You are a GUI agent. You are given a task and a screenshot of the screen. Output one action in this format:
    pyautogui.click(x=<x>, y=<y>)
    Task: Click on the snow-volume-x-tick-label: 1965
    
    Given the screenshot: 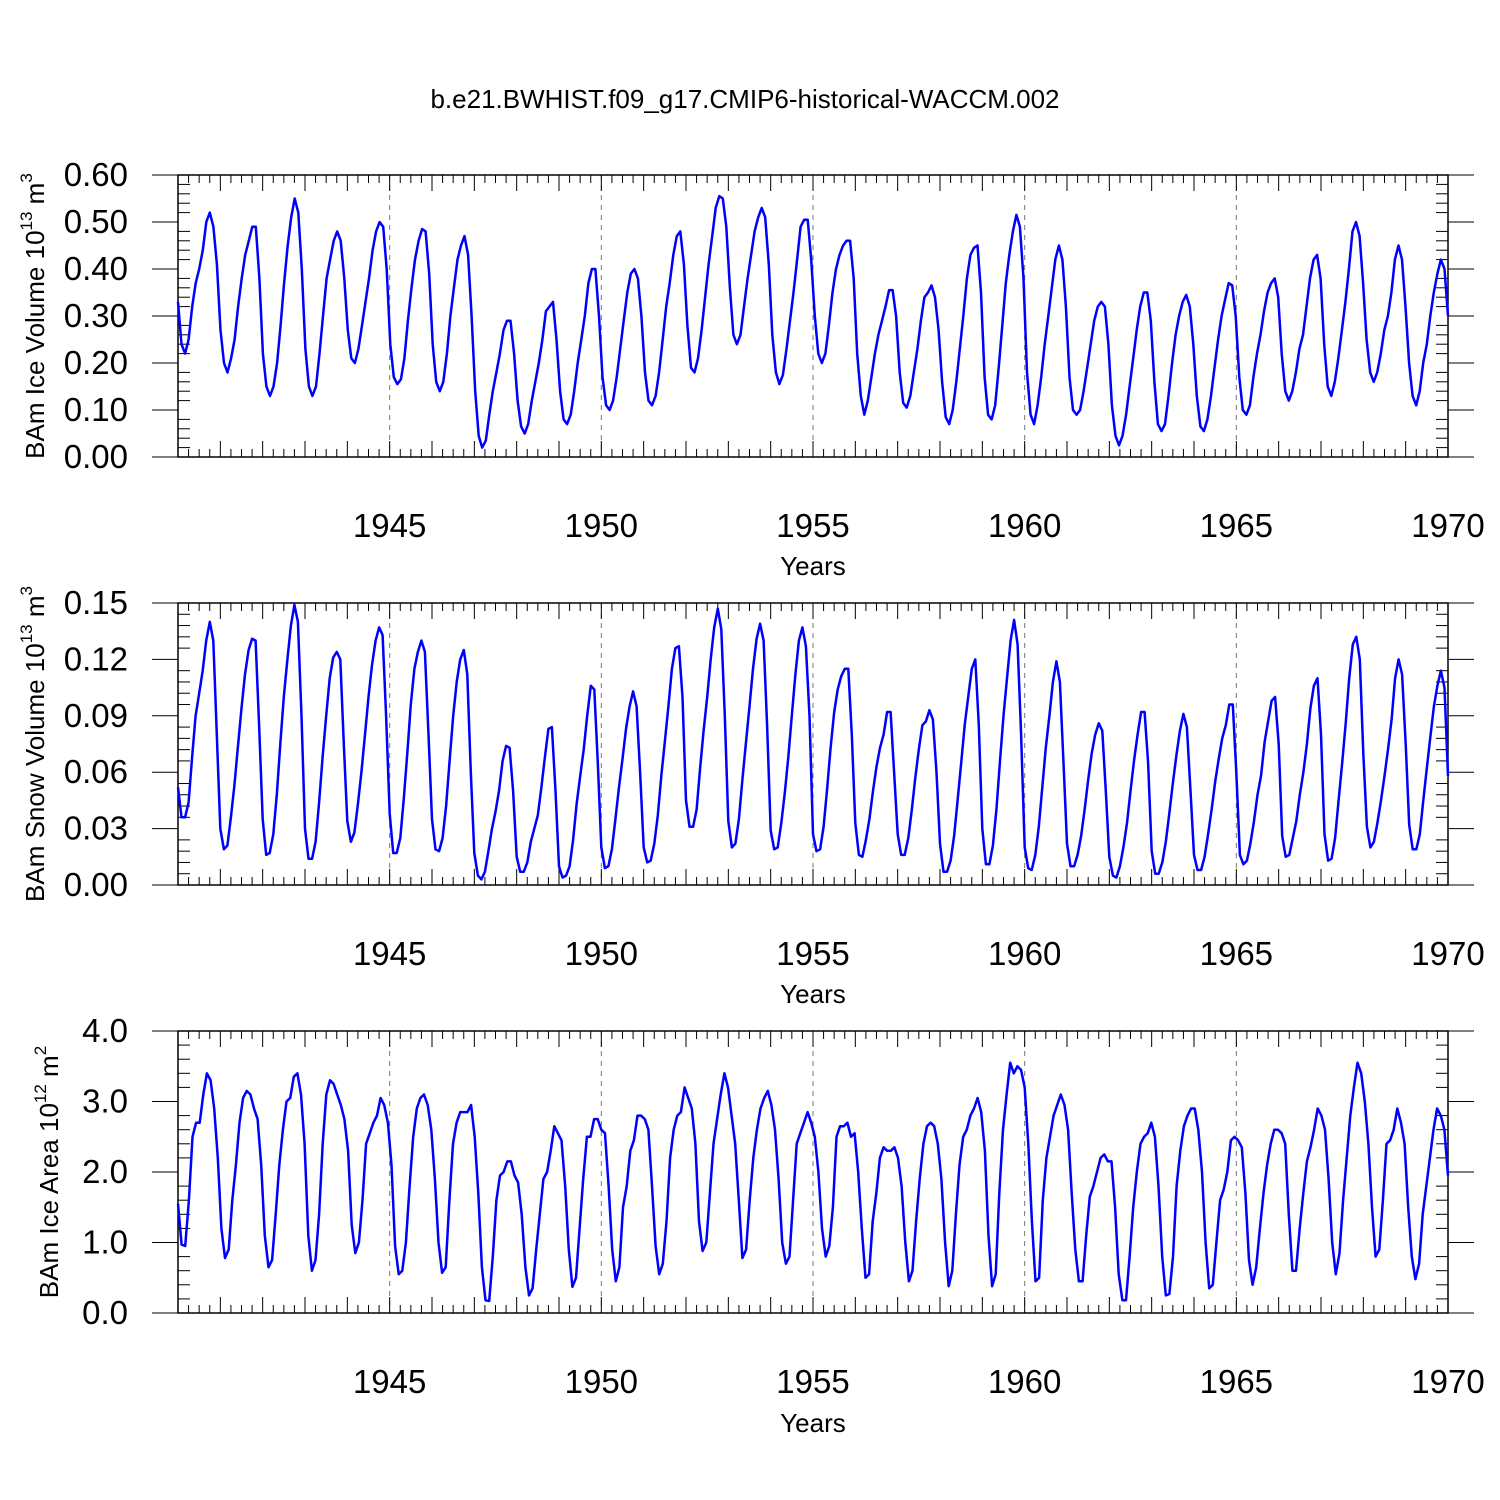 What is the action you would take?
    pyautogui.click(x=1236, y=953)
    